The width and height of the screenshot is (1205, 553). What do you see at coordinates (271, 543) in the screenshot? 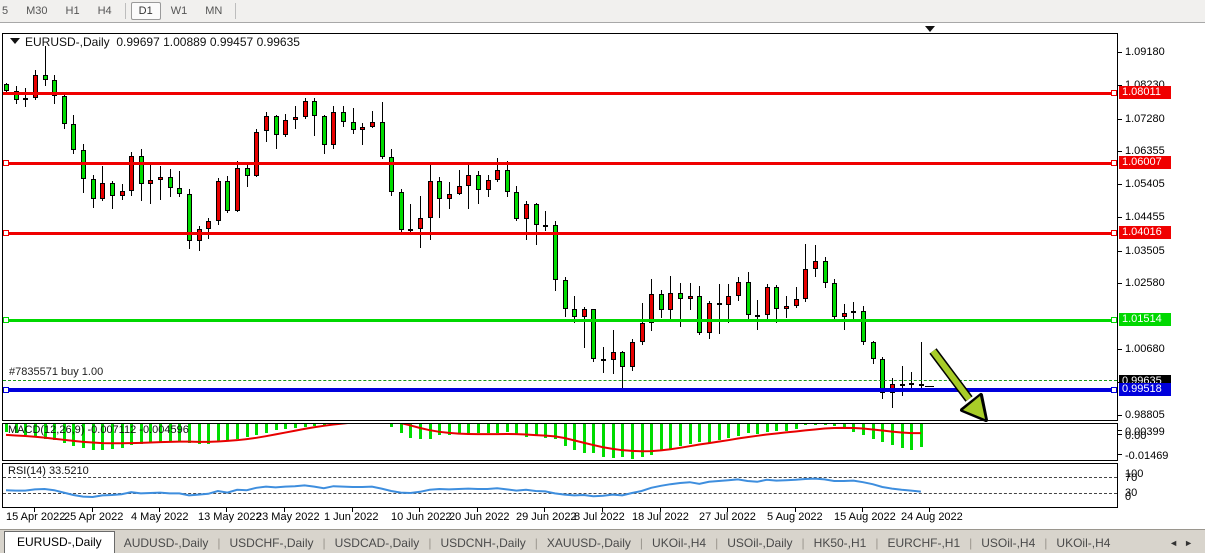
I see `chart-tab-usdchf-daily: USDCHF-,Daily` at bounding box center [271, 543].